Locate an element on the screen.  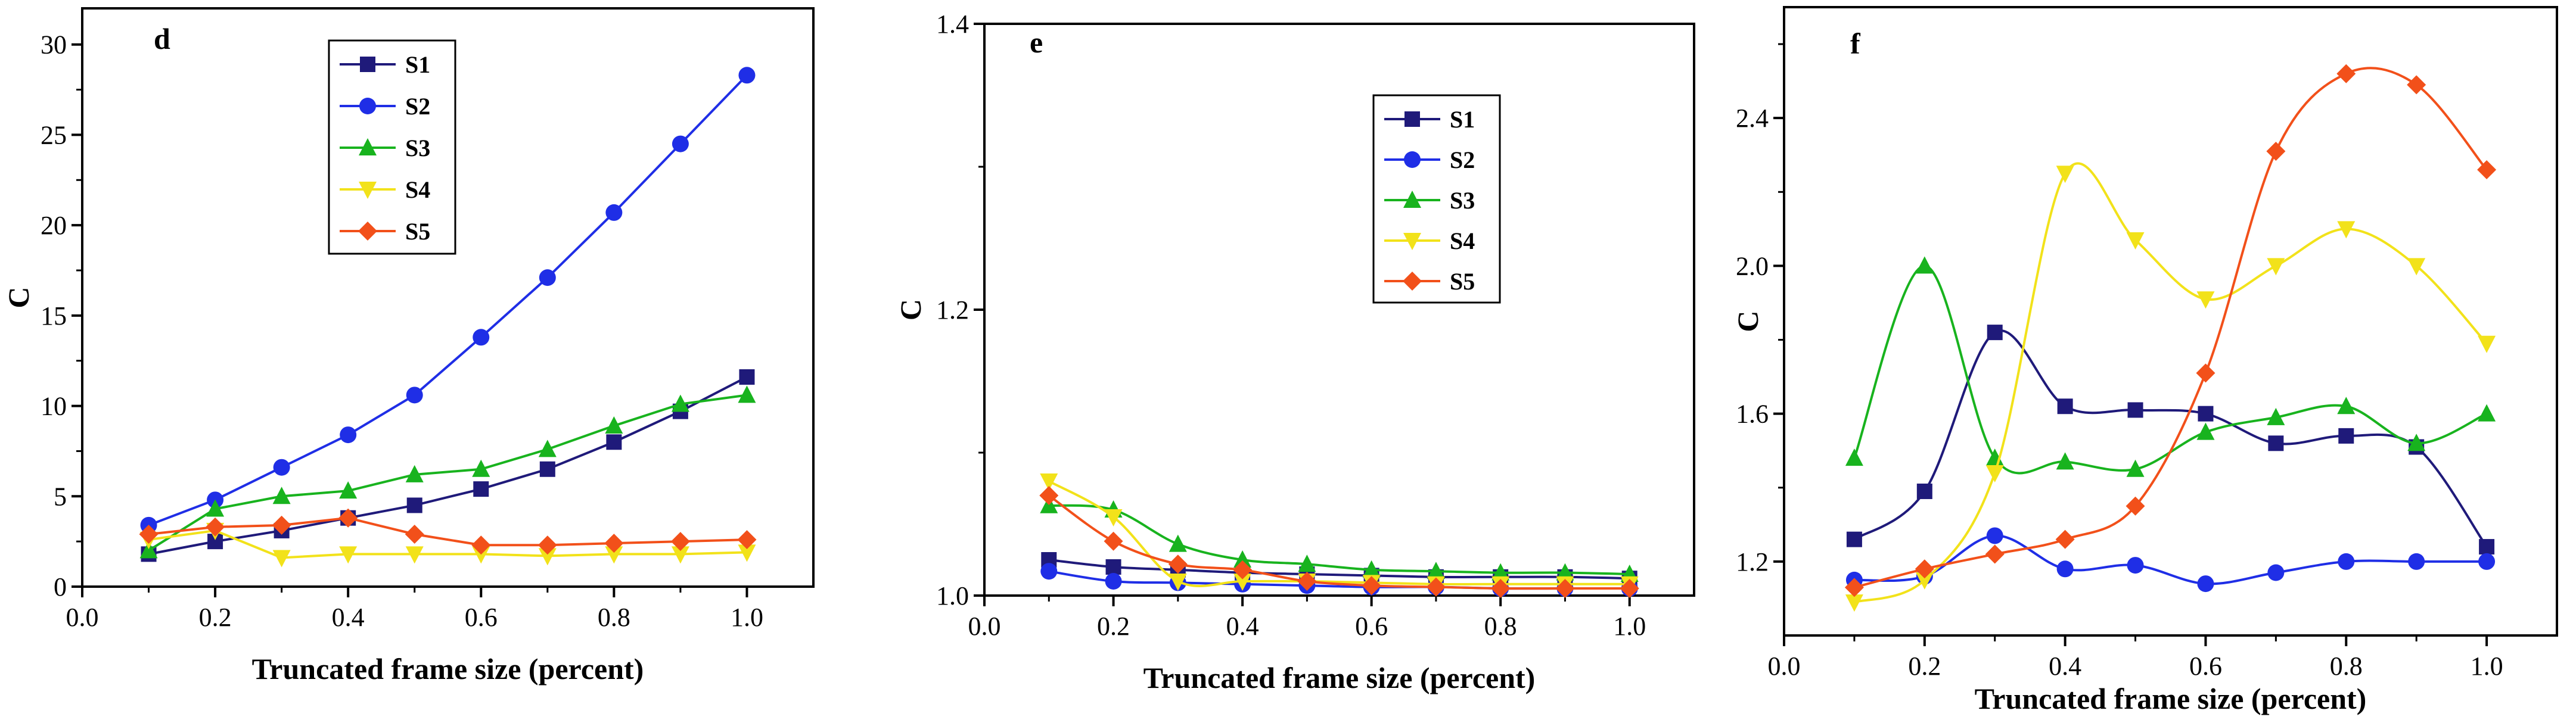
panel-d-legend-marker-S1 is located at coordinates (368, 64).